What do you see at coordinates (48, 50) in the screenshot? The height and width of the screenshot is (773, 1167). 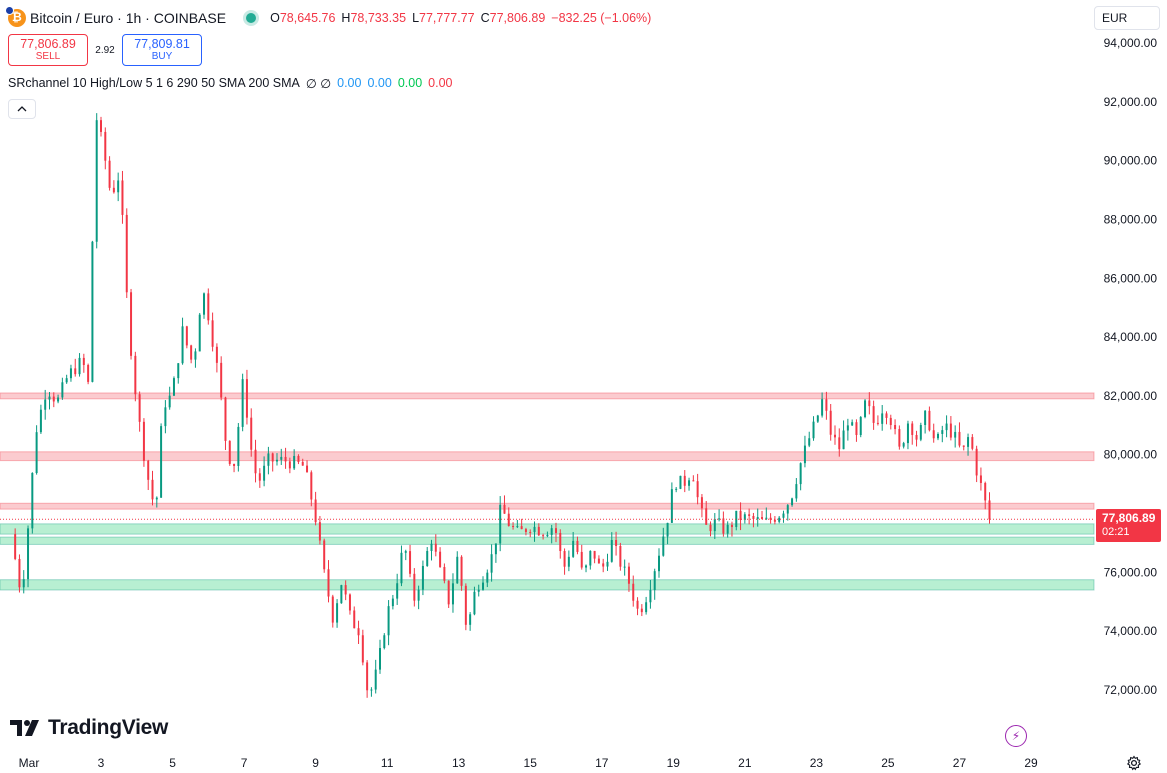 I see `sell-button: 77,806.89 SELL` at bounding box center [48, 50].